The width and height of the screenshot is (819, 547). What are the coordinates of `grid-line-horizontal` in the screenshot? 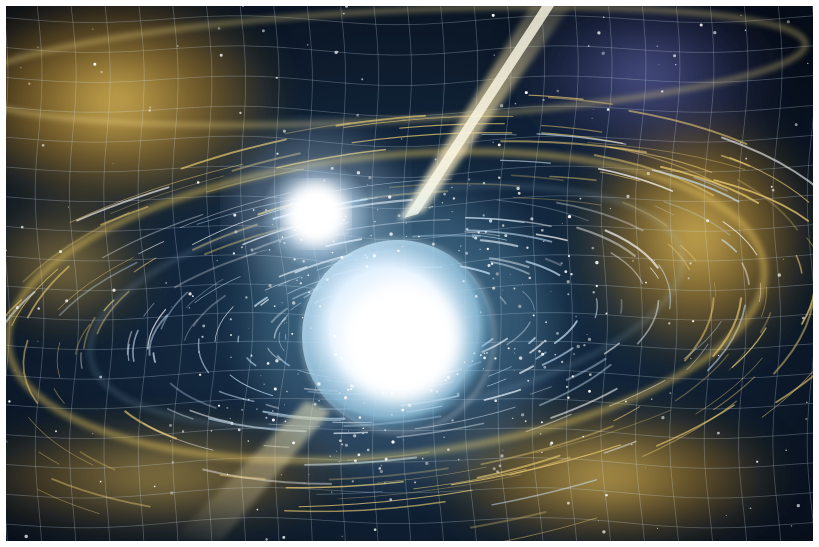 It's located at (409, 80).